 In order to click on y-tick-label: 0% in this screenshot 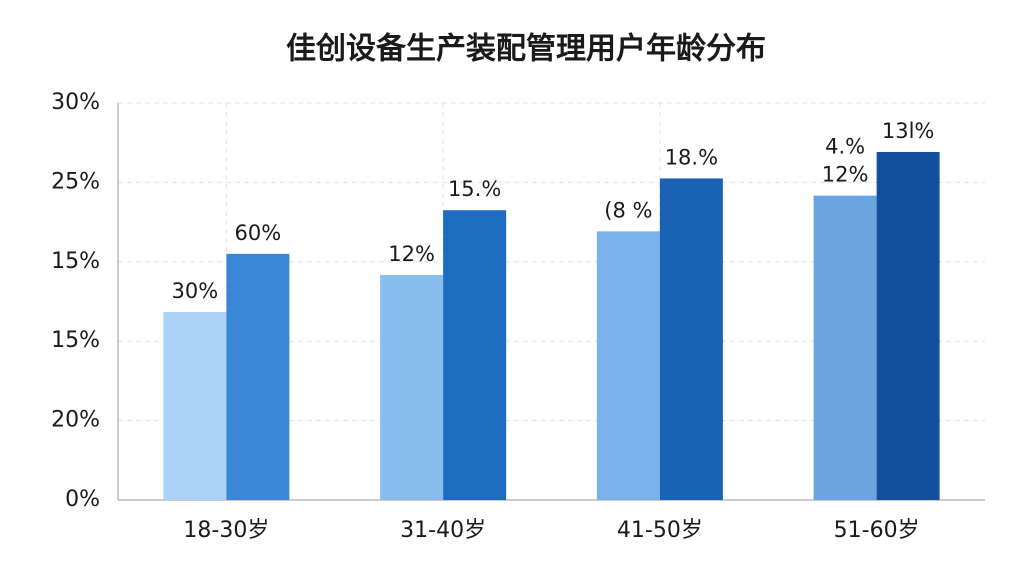, I will do `click(82, 499)`.